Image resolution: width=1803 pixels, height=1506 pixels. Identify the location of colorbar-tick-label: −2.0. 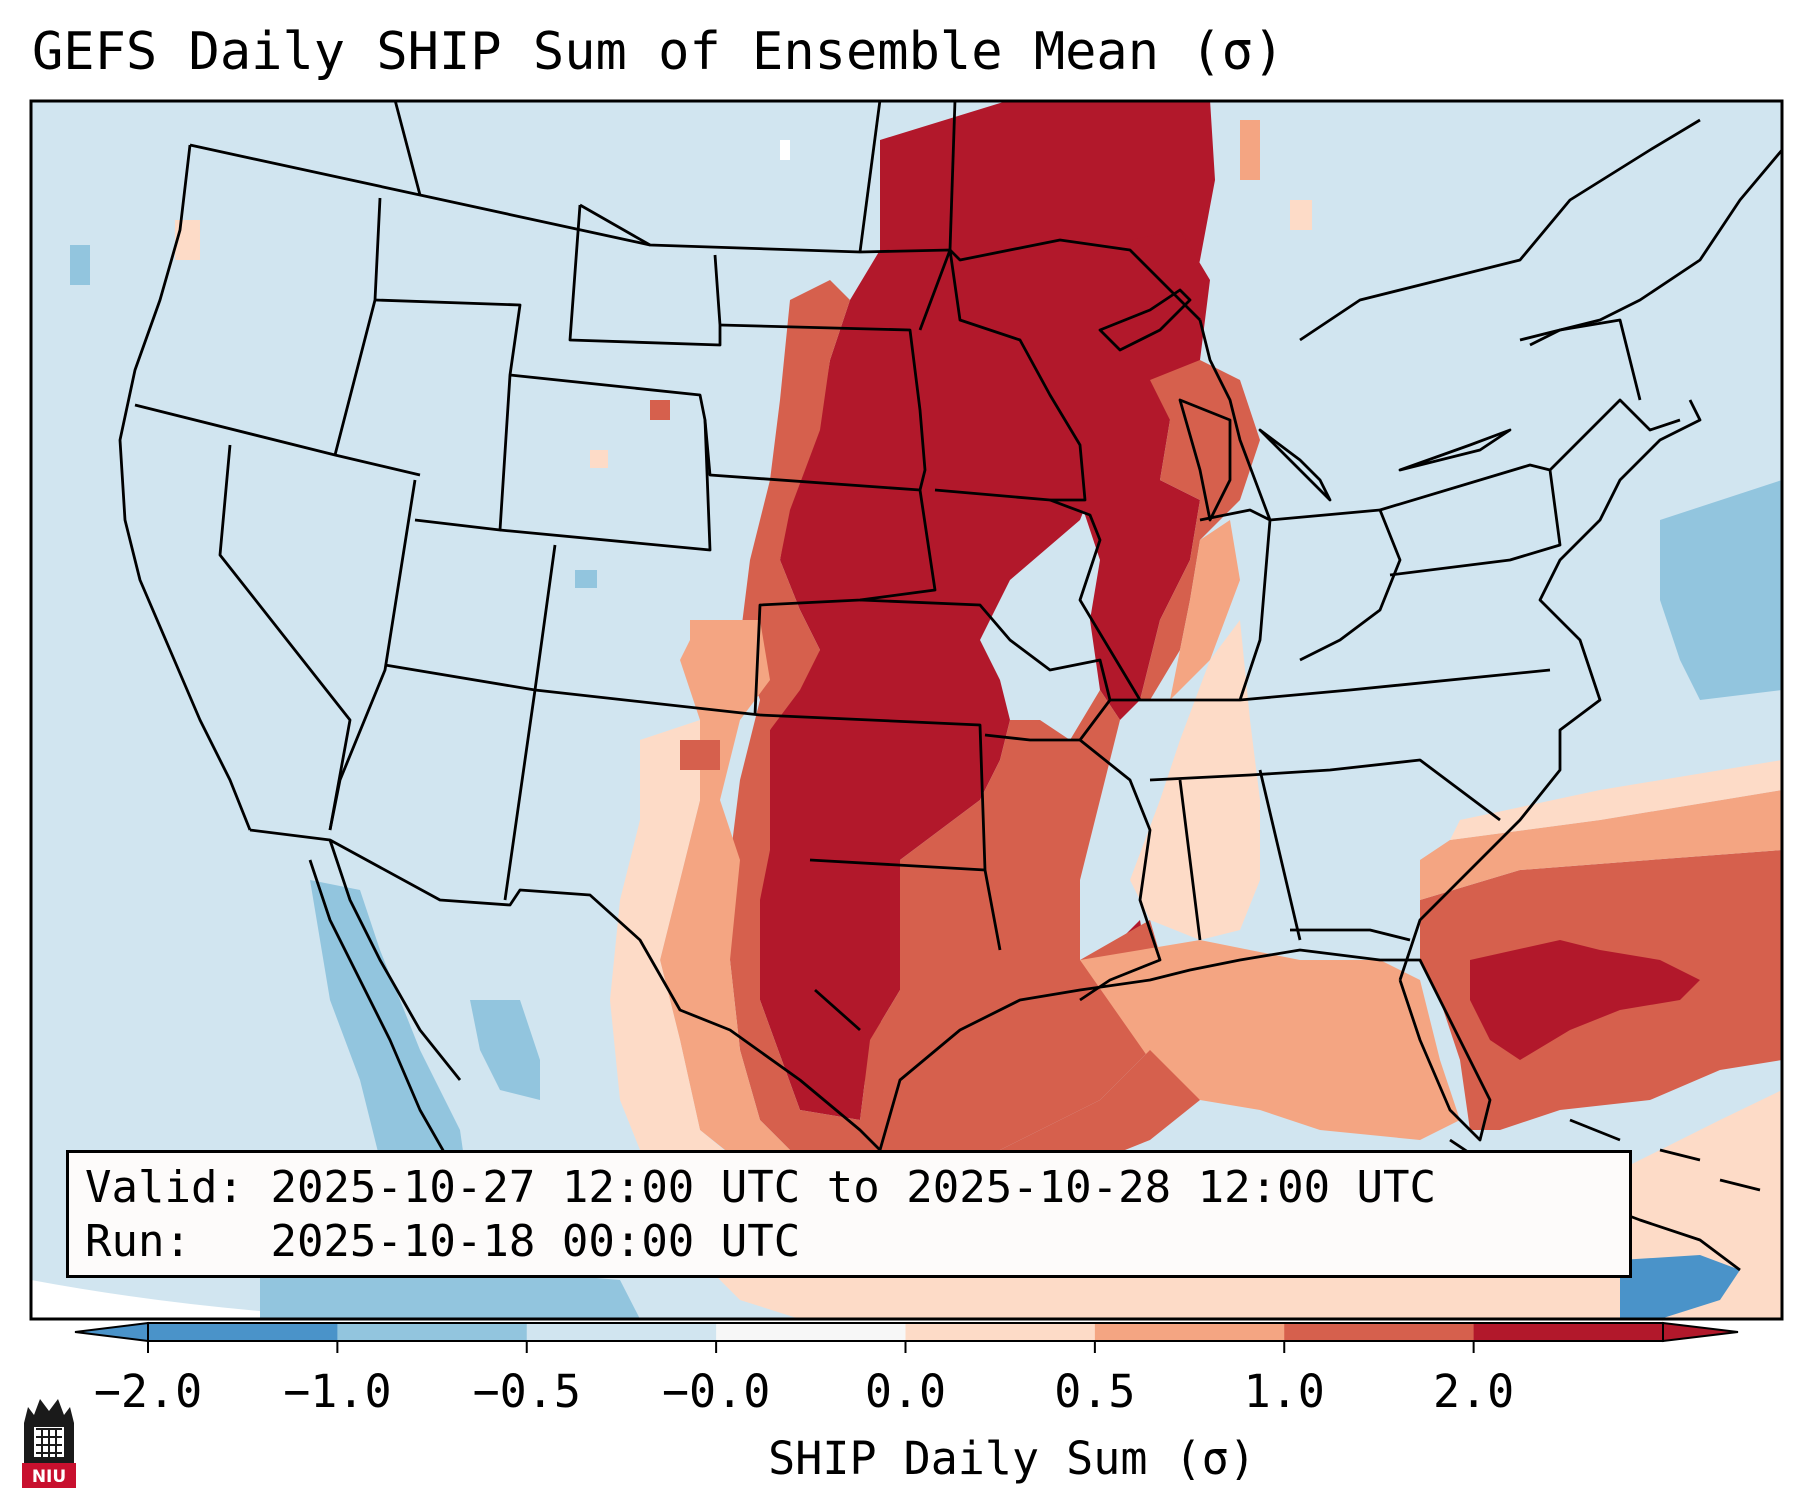
(148, 1391).